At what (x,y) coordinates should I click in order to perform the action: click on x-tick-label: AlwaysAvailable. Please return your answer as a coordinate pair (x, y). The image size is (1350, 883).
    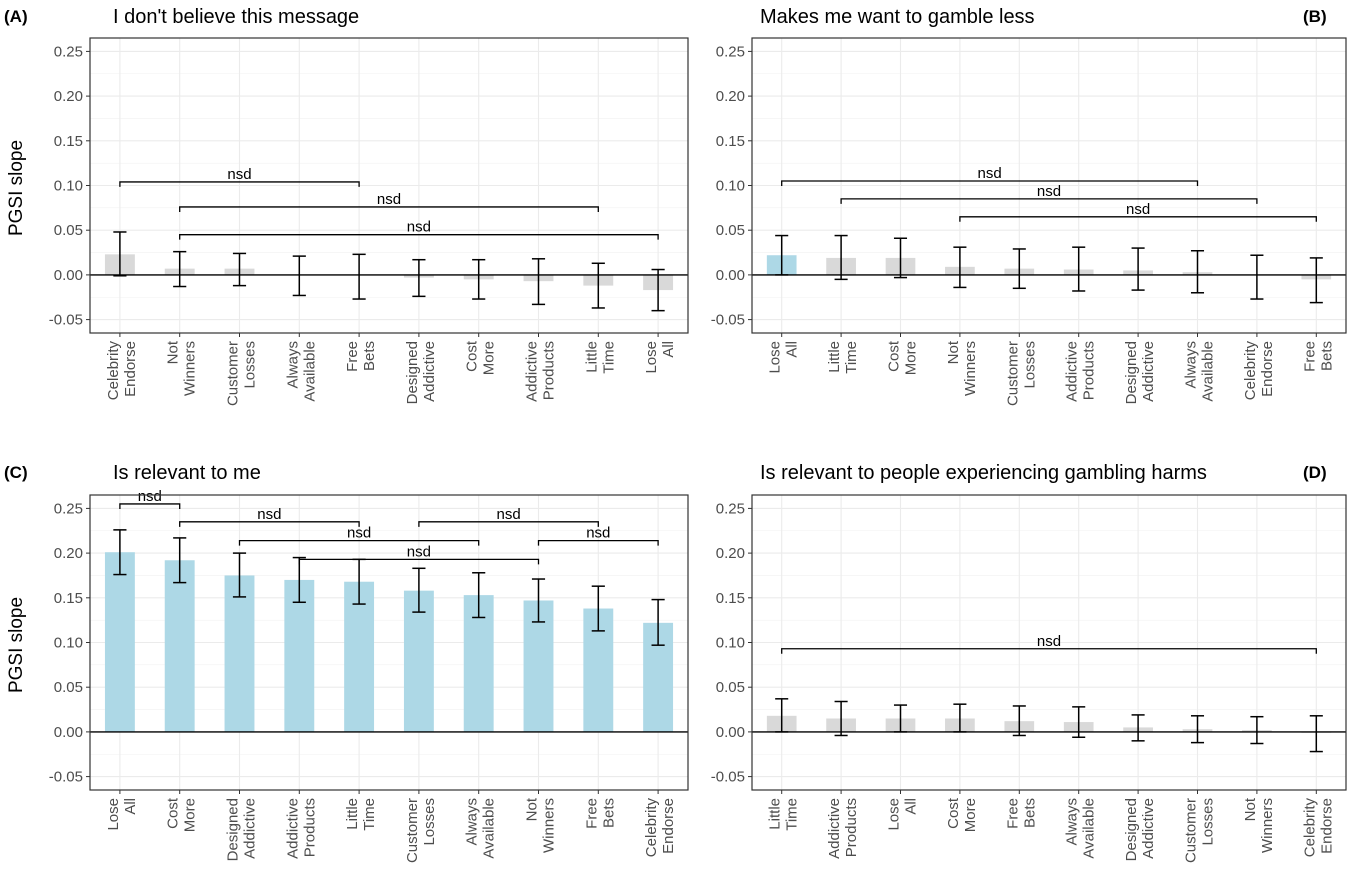
    Looking at the image, I should click on (481, 828).